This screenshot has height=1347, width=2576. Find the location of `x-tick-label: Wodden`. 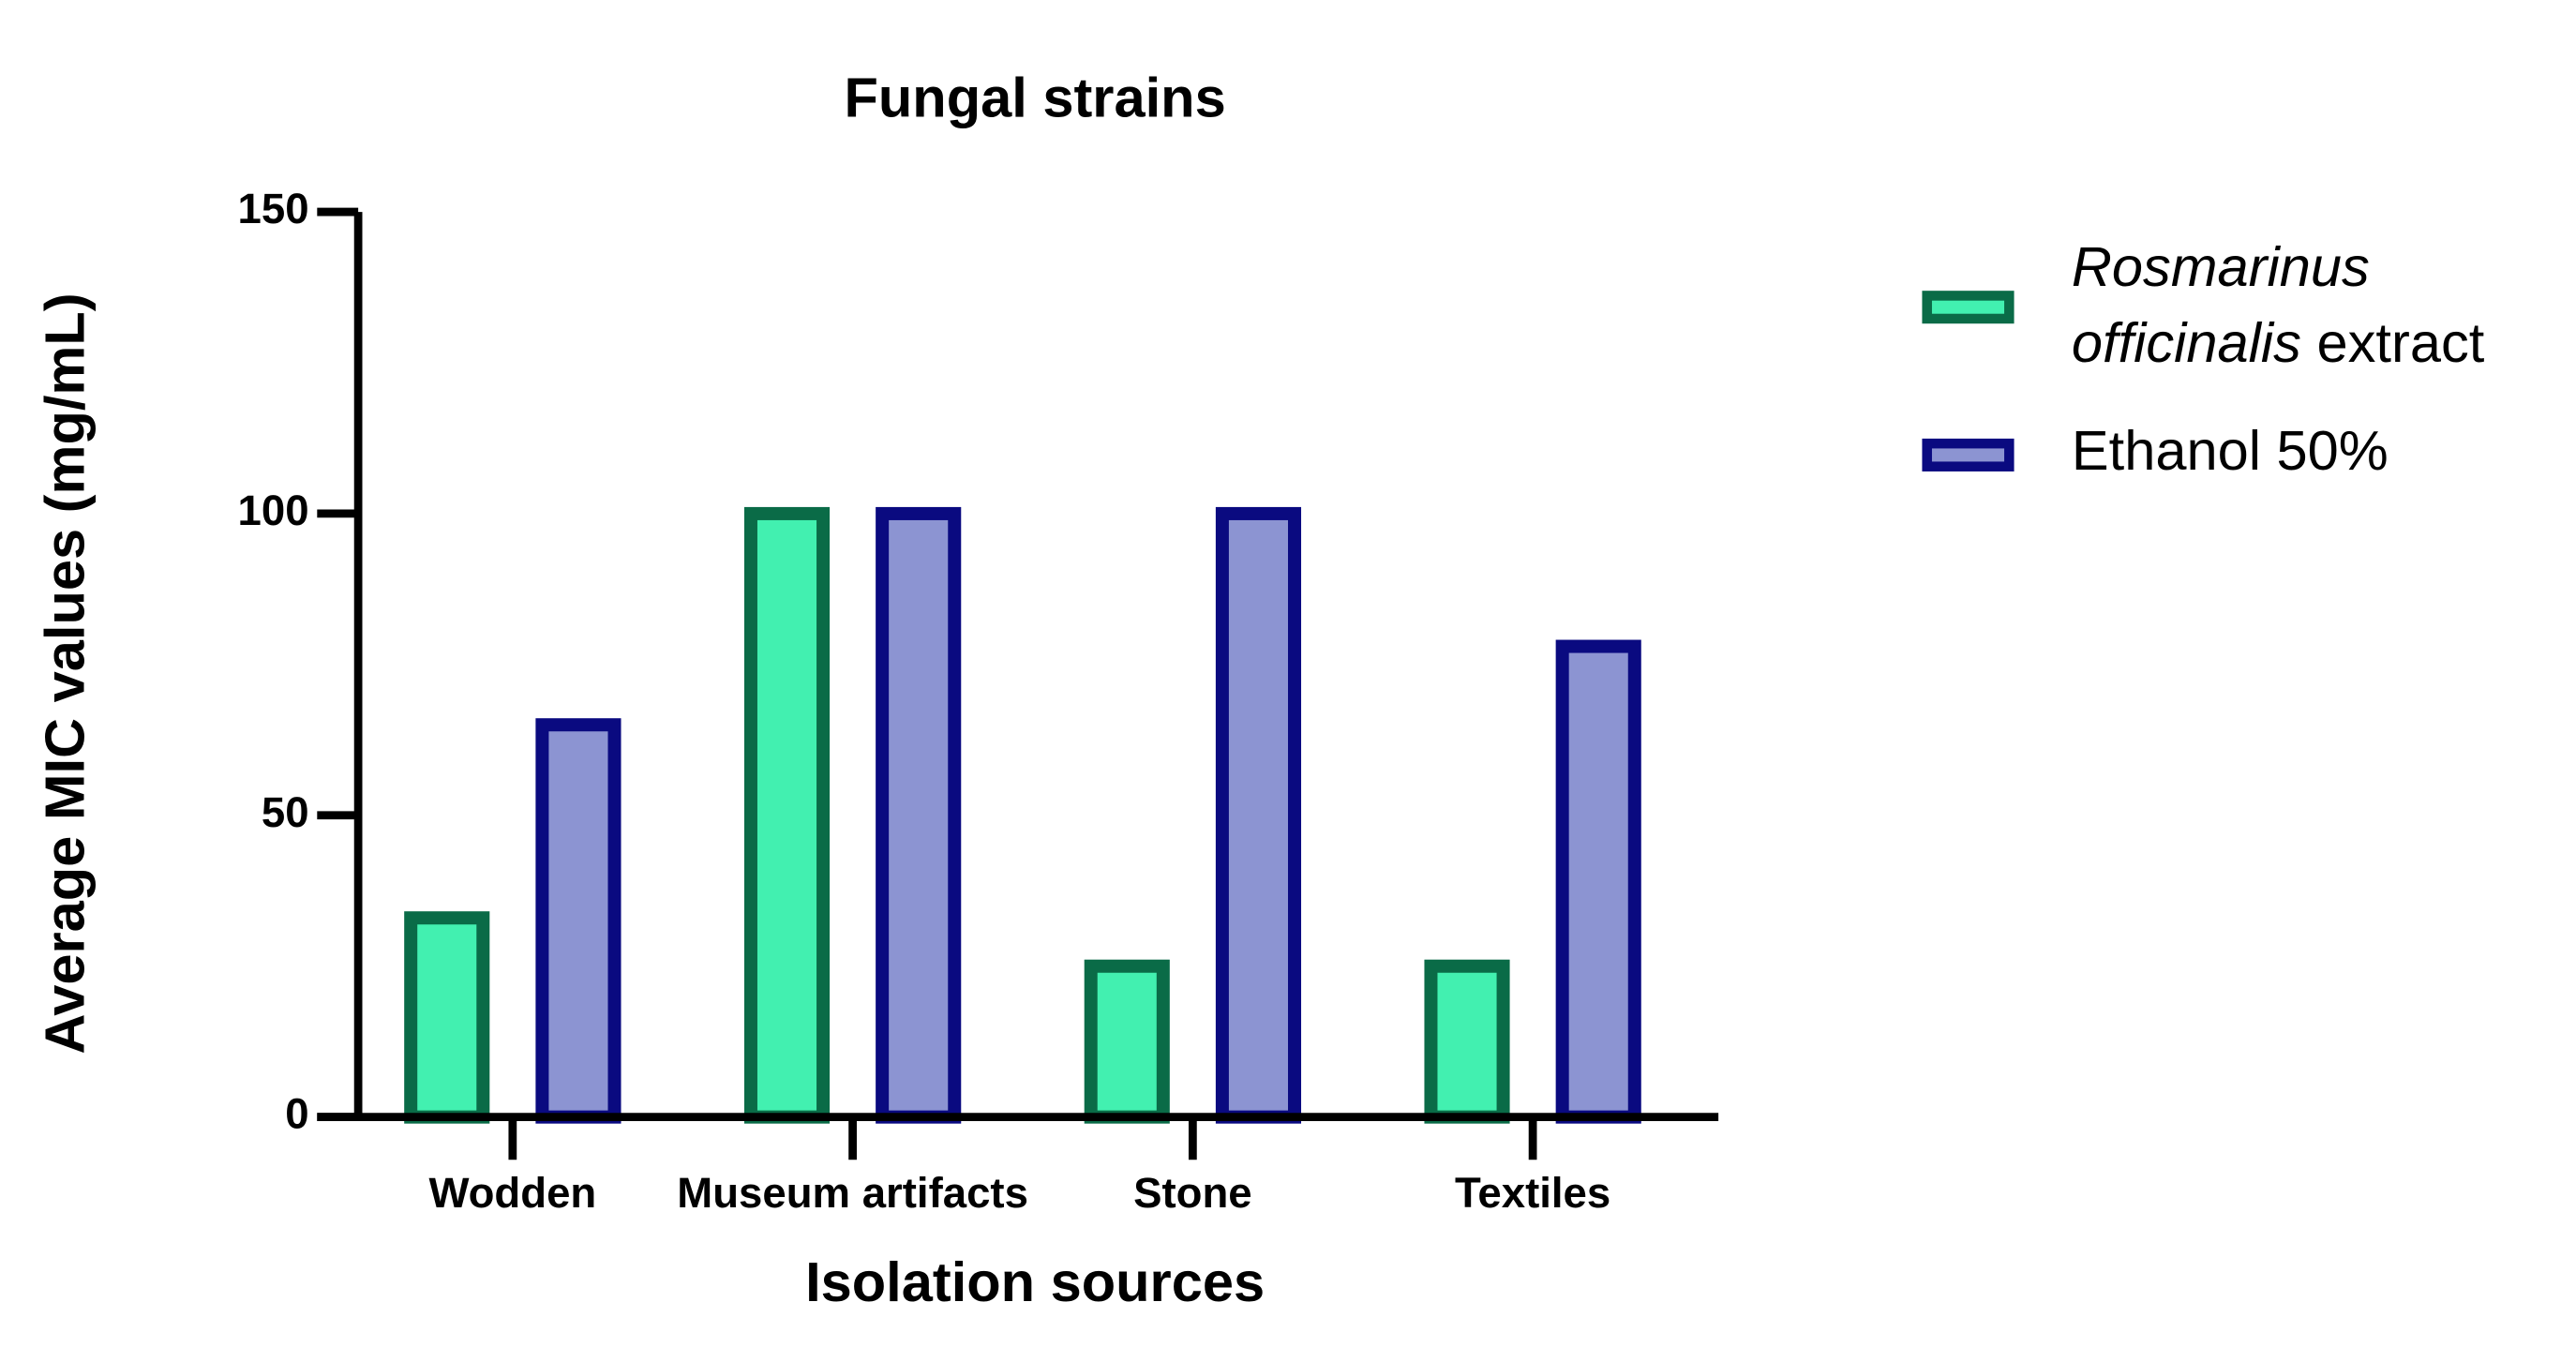

x-tick-label: Wodden is located at coordinates (512, 1193).